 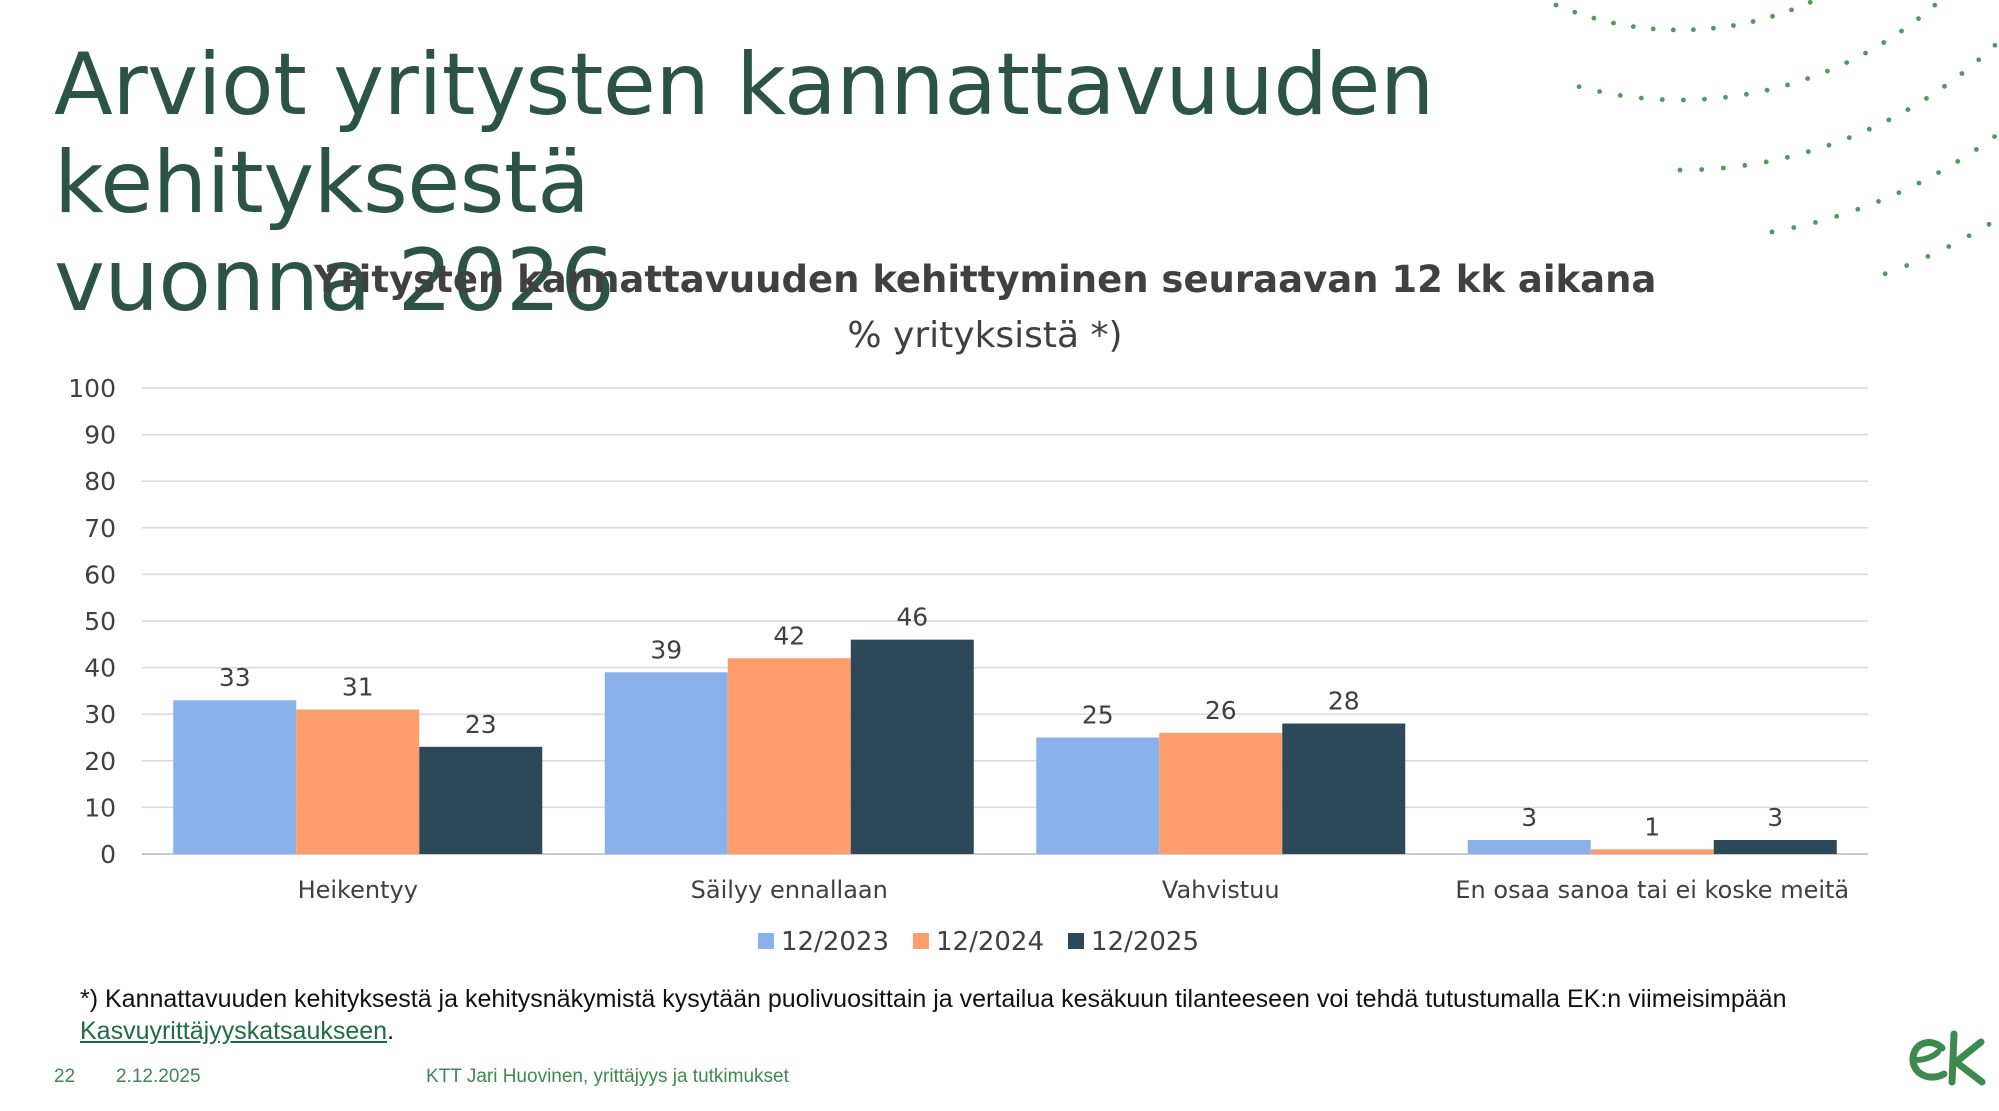 What do you see at coordinates (234, 1031) in the screenshot?
I see `kasvuyrittajyyskatsaus-link: Kasvuyrittäjyyskatsaukseen` at bounding box center [234, 1031].